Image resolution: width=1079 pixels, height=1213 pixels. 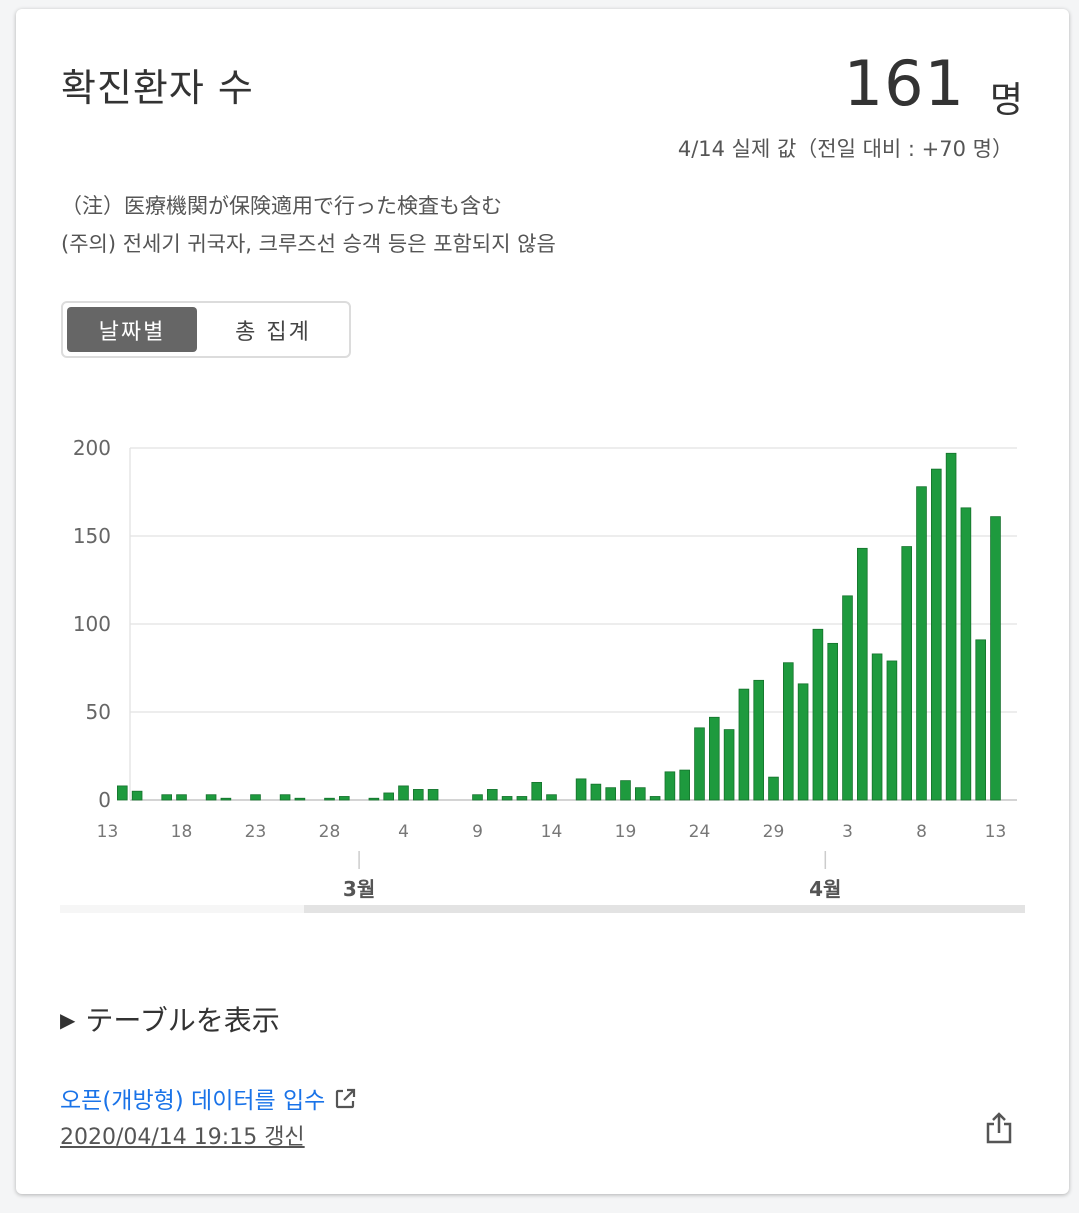 What do you see at coordinates (132, 329) in the screenshot?
I see `daily-toggle-button: 날짜별` at bounding box center [132, 329].